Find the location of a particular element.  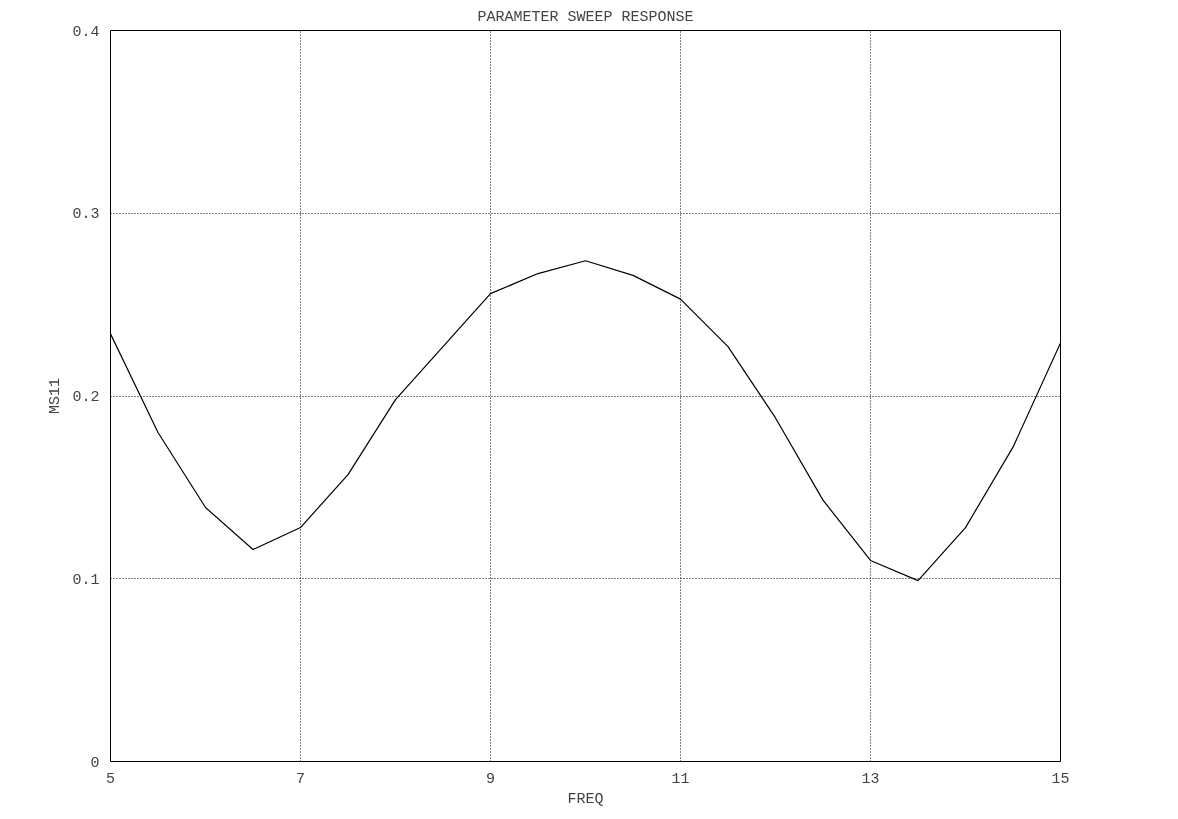

x-tick-label: 11 is located at coordinates (680, 779).